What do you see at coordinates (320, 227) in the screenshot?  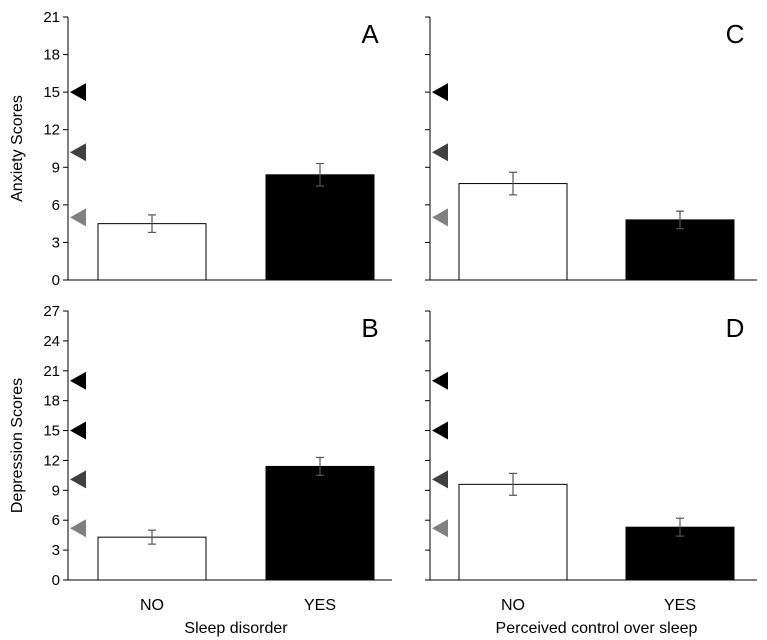 I see `panel-a-bar-yes` at bounding box center [320, 227].